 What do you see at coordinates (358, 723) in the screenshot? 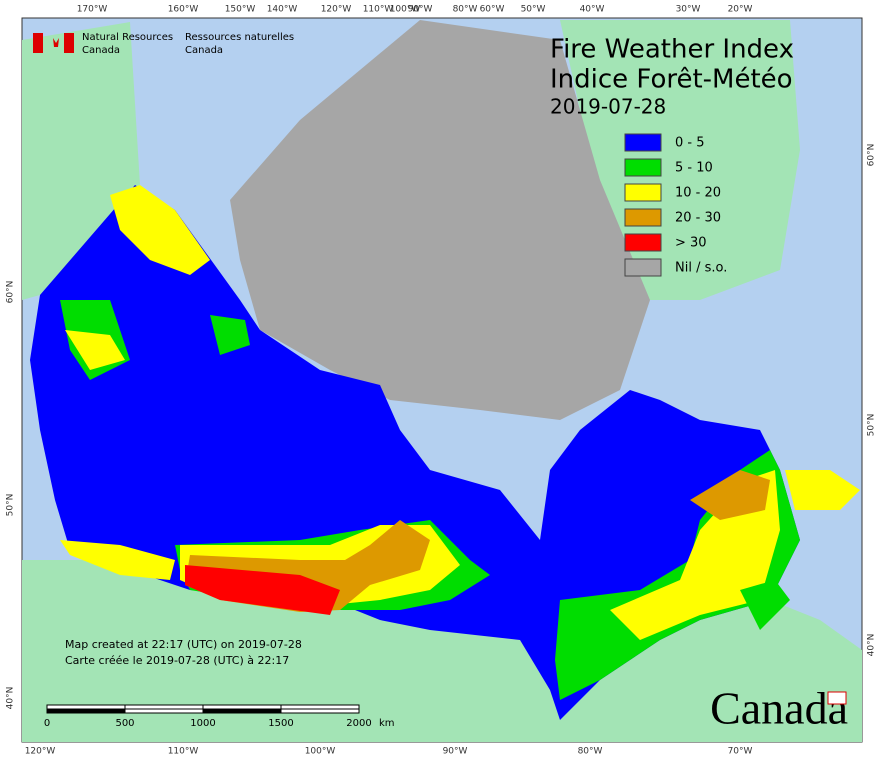
I see `scale-label: 2000` at bounding box center [358, 723].